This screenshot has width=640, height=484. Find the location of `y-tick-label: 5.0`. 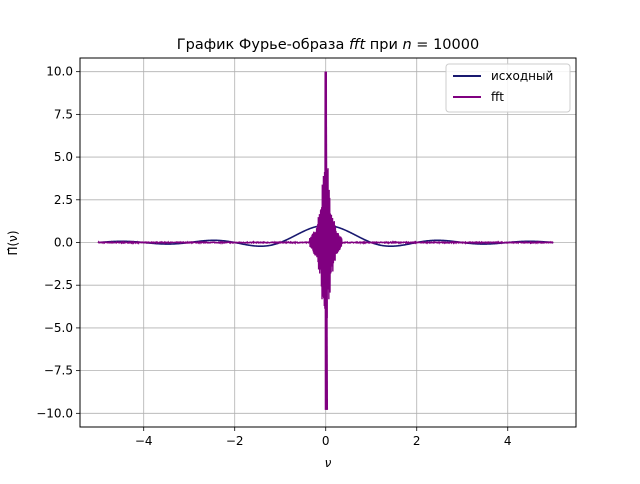

y-tick-label: 5.0 is located at coordinates (63, 157).